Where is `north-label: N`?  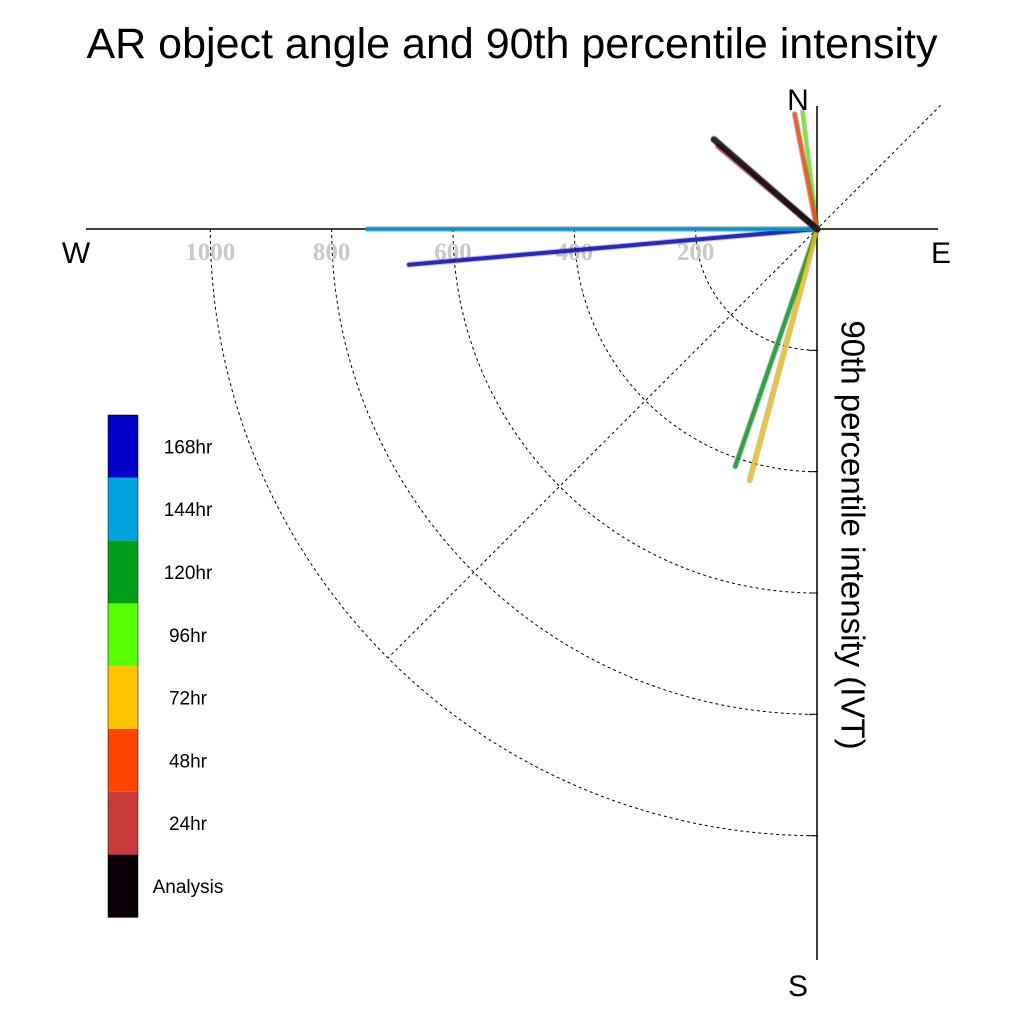 north-label: N is located at coordinates (798, 100).